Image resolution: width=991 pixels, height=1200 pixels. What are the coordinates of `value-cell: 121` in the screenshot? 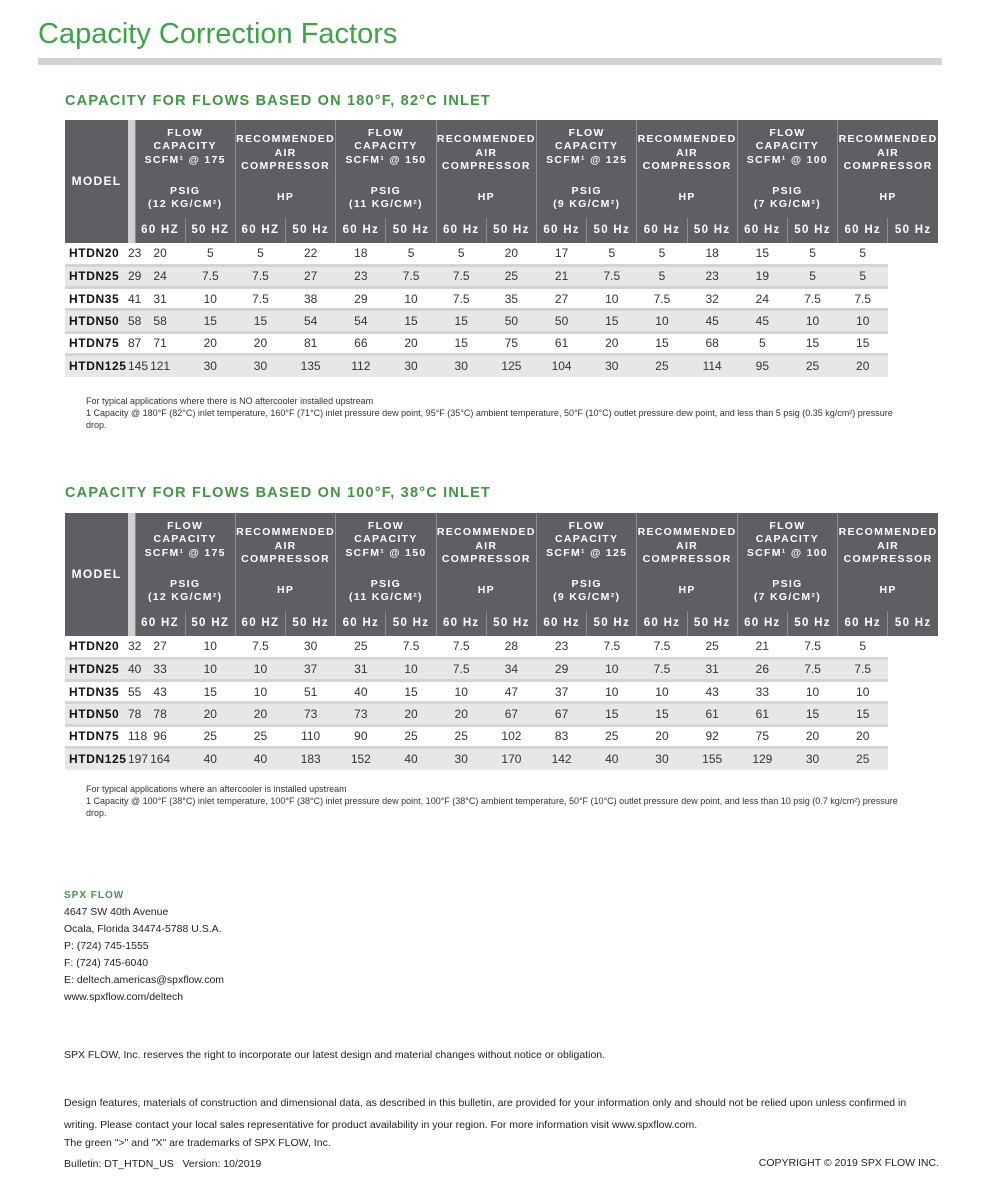 It's located at (160, 364).